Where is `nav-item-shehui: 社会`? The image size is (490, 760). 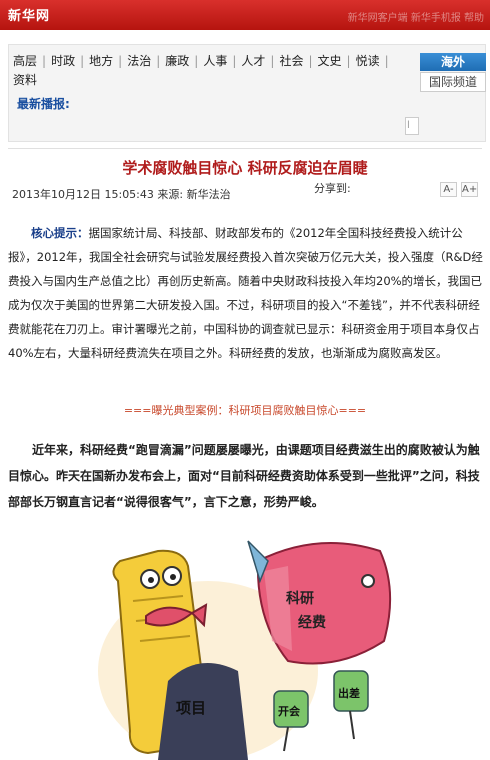 nav-item-shehui: 社会 is located at coordinates (291, 61).